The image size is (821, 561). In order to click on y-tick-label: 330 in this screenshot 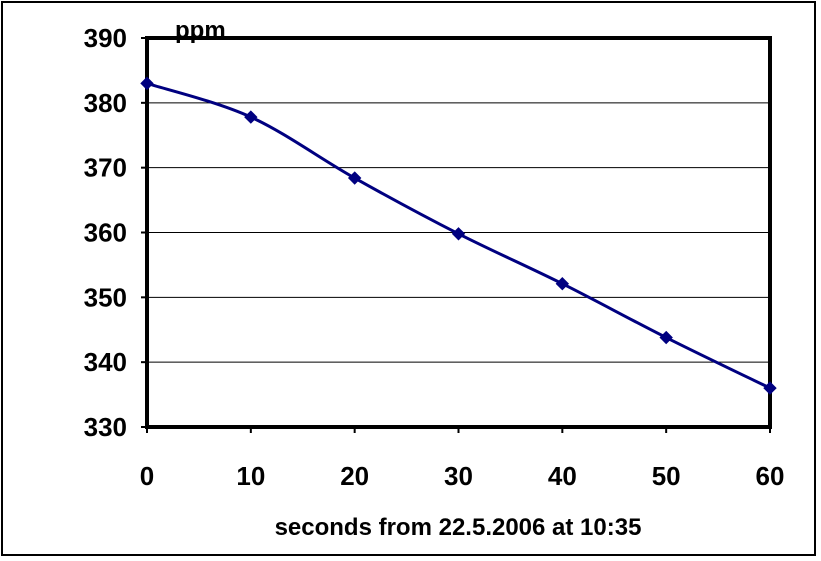, I will do `click(105, 427)`.